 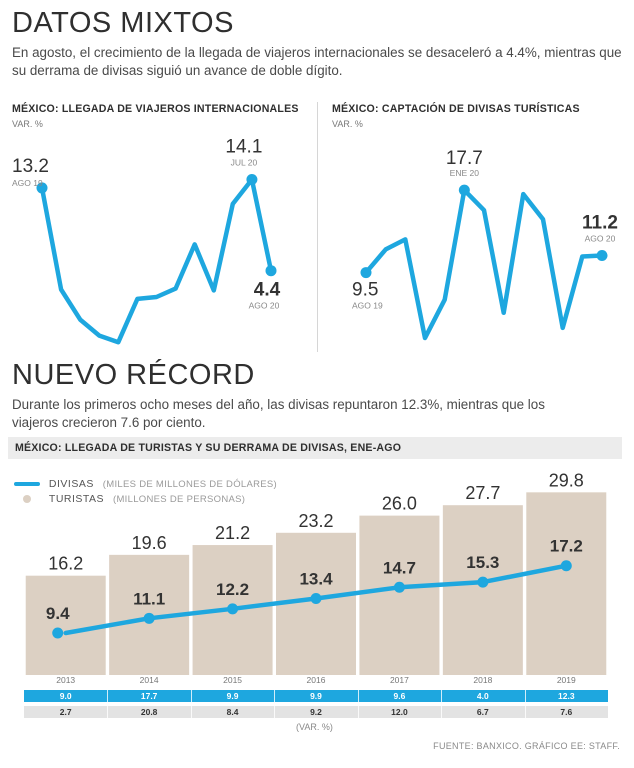 I want to click on divisas-point-label: 9.4, so click(x=58, y=613).